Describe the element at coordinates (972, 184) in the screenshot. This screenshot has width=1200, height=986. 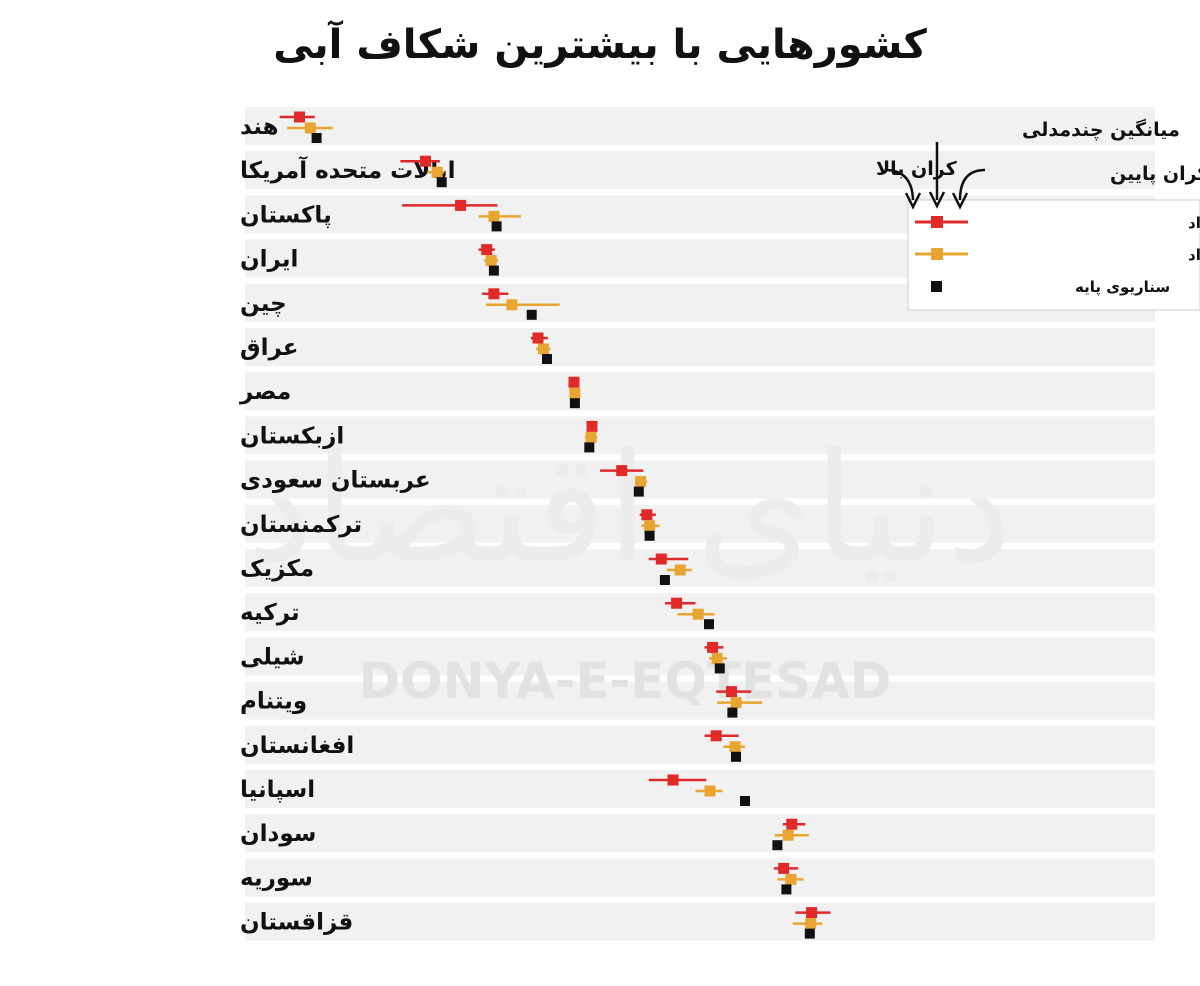
I see `annotation-lower-arrow` at that location.